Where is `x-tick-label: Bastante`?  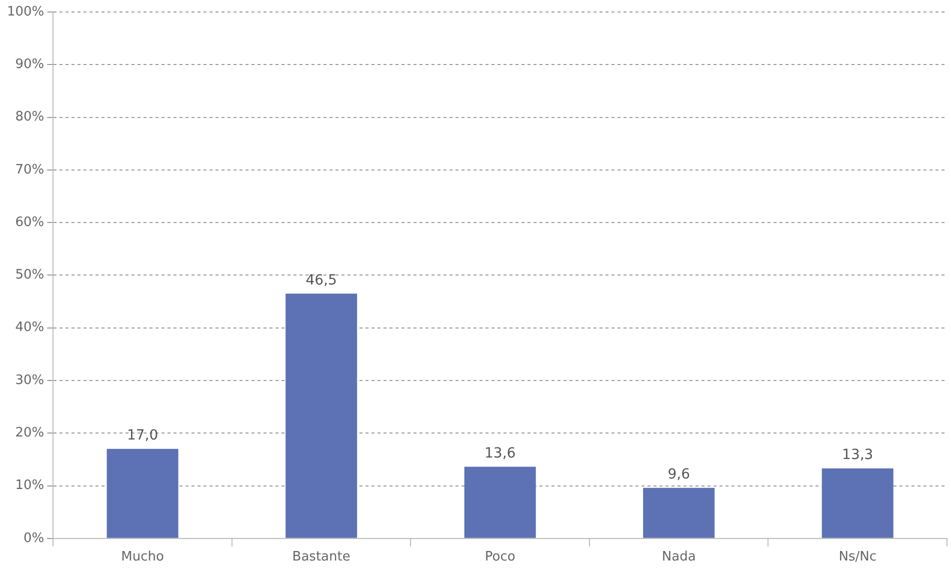
x-tick-label: Bastante is located at coordinates (321, 557).